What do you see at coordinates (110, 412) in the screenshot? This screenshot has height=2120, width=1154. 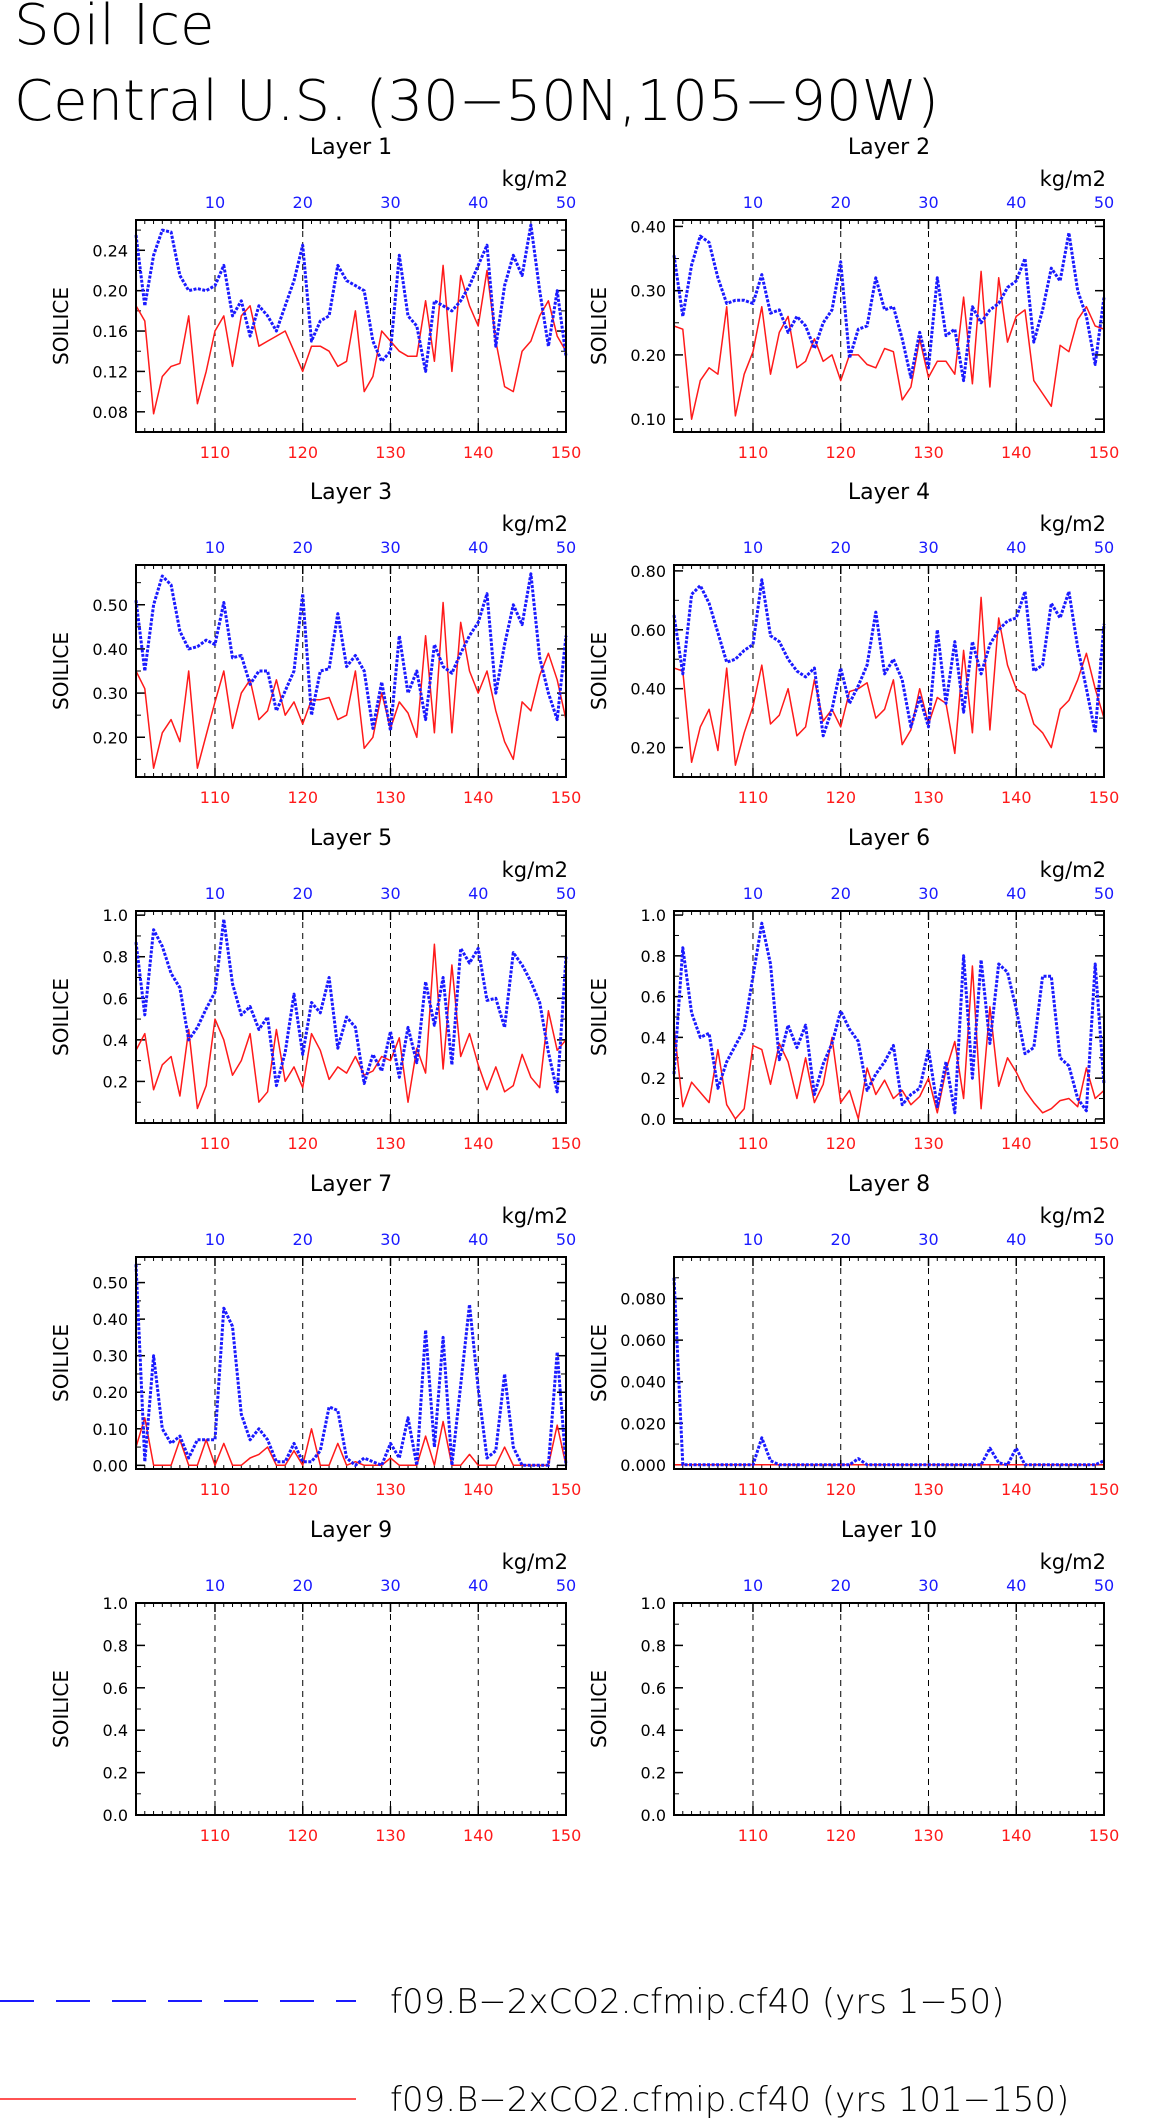 I see `y-tick-label: 0.08` at bounding box center [110, 412].